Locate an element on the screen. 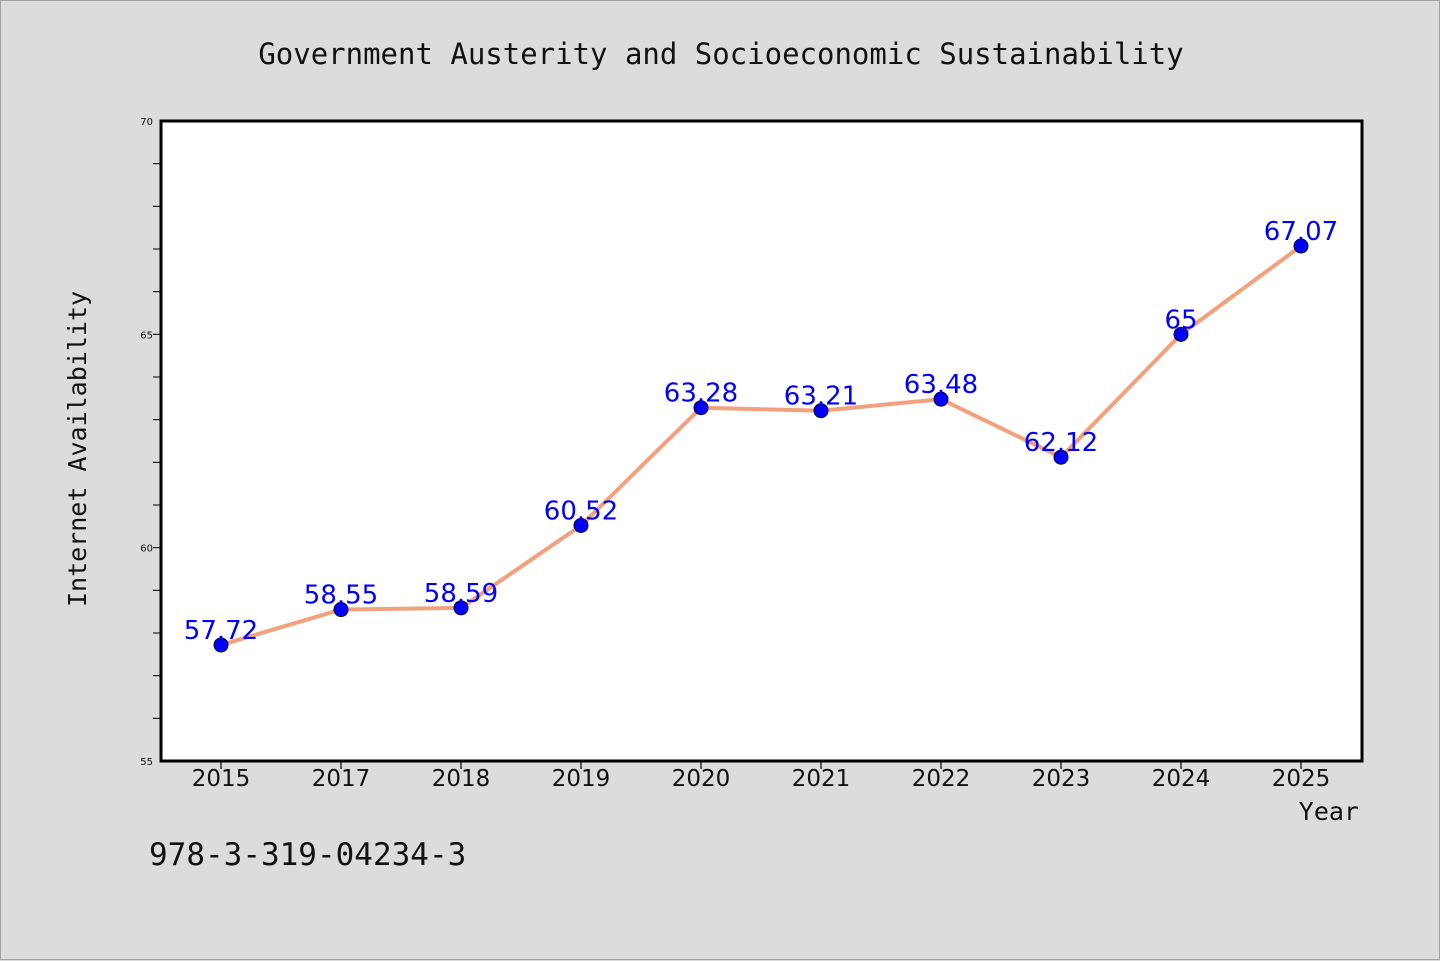 Image resolution: width=1440 pixels, height=961 pixels. x-tick-label: 2021 is located at coordinates (821, 779).